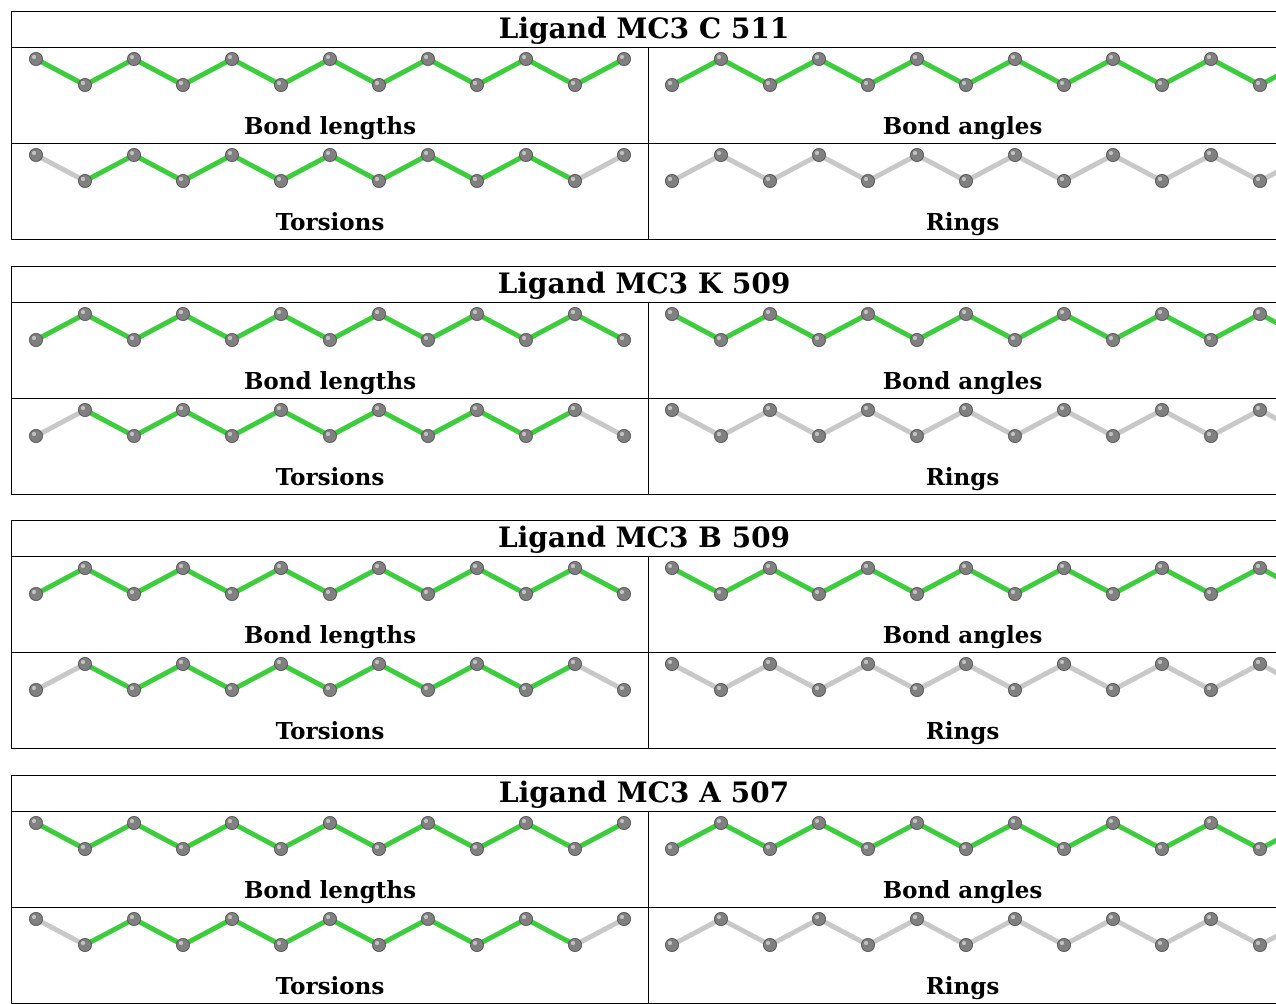 The height and width of the screenshot is (1004, 1276). Describe the element at coordinates (644, 794) in the screenshot. I see `ligand-title: Ligand MC3 A 507` at that location.